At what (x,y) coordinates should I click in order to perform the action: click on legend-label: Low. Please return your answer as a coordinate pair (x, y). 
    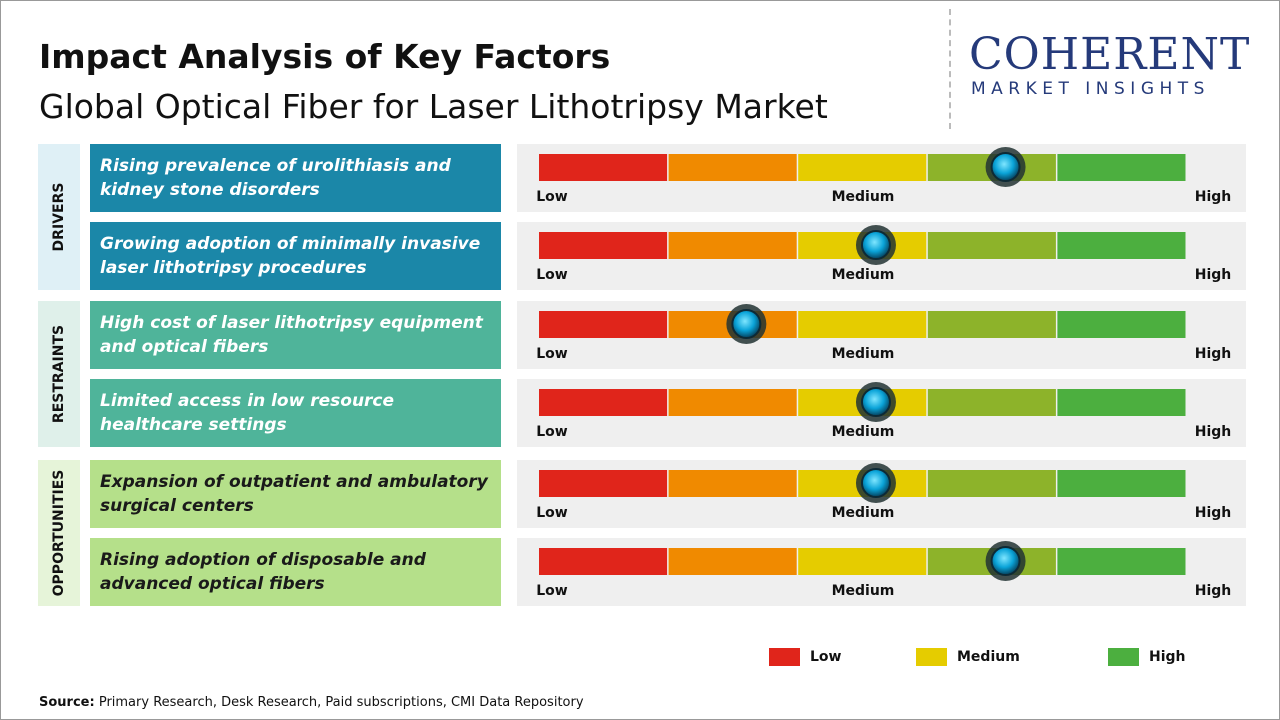
    Looking at the image, I should click on (826, 657).